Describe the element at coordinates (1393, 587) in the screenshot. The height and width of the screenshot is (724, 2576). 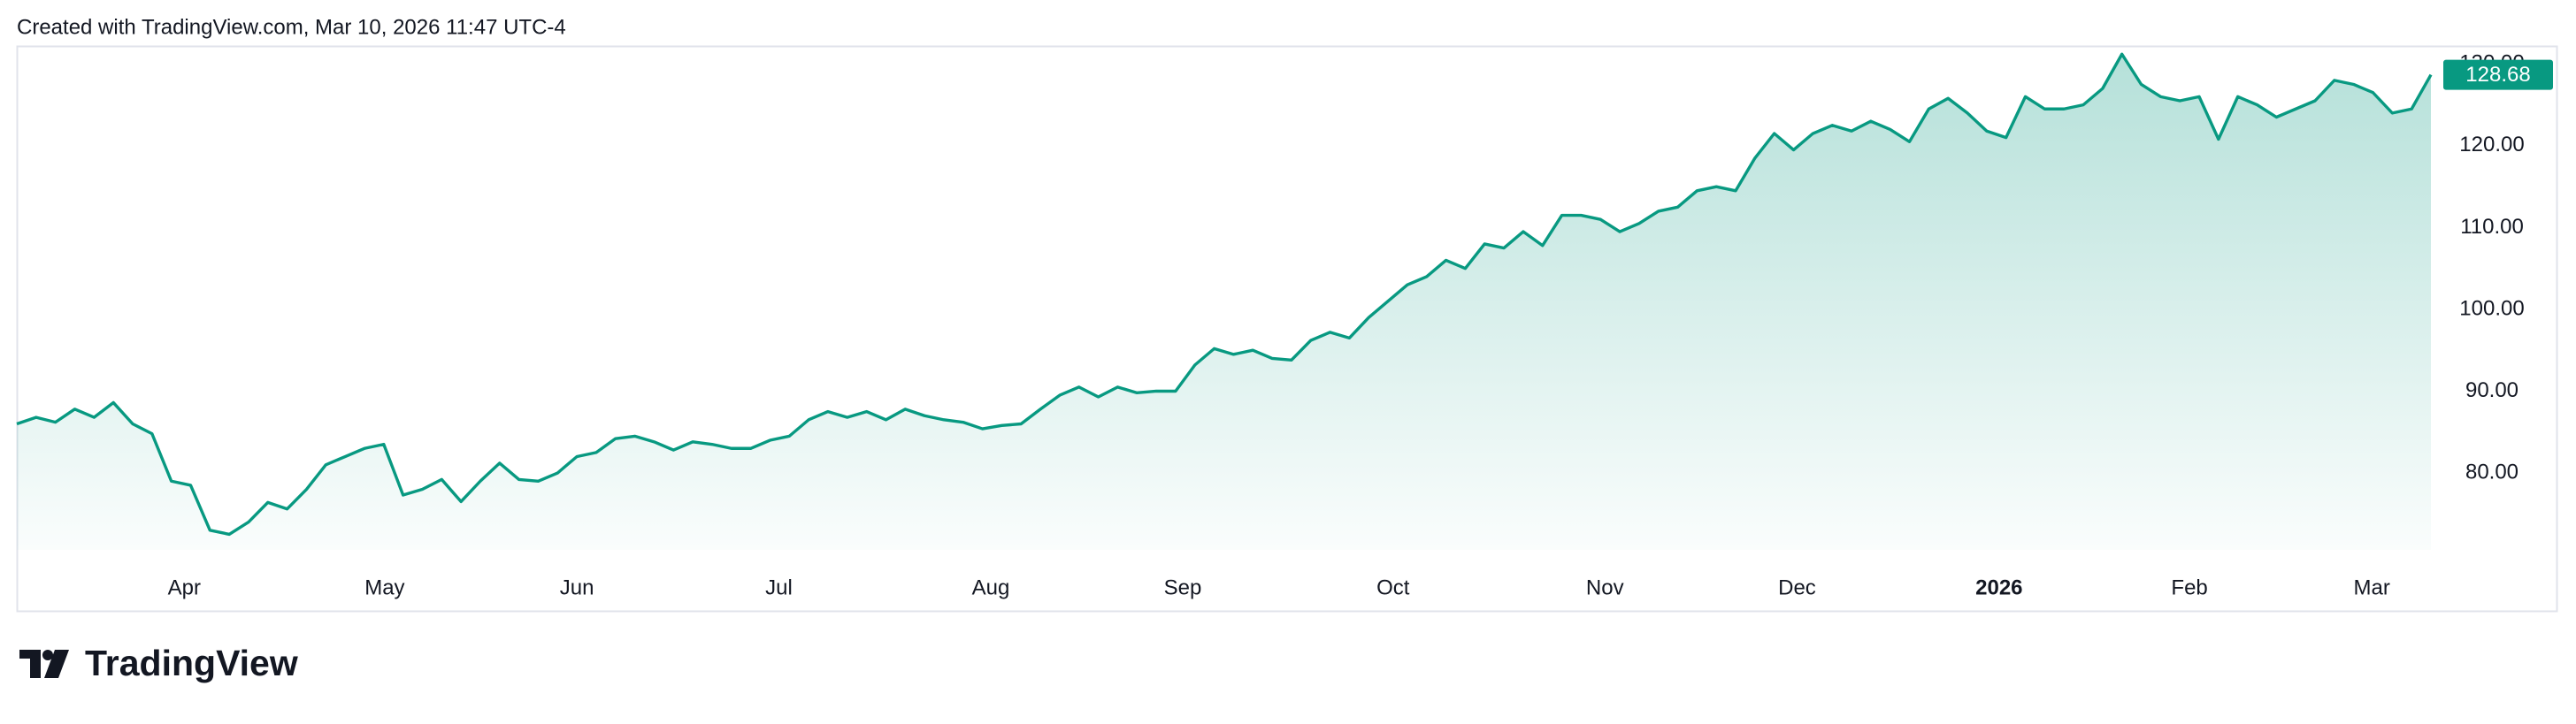
I see `x-tick-label: Oct` at that location.